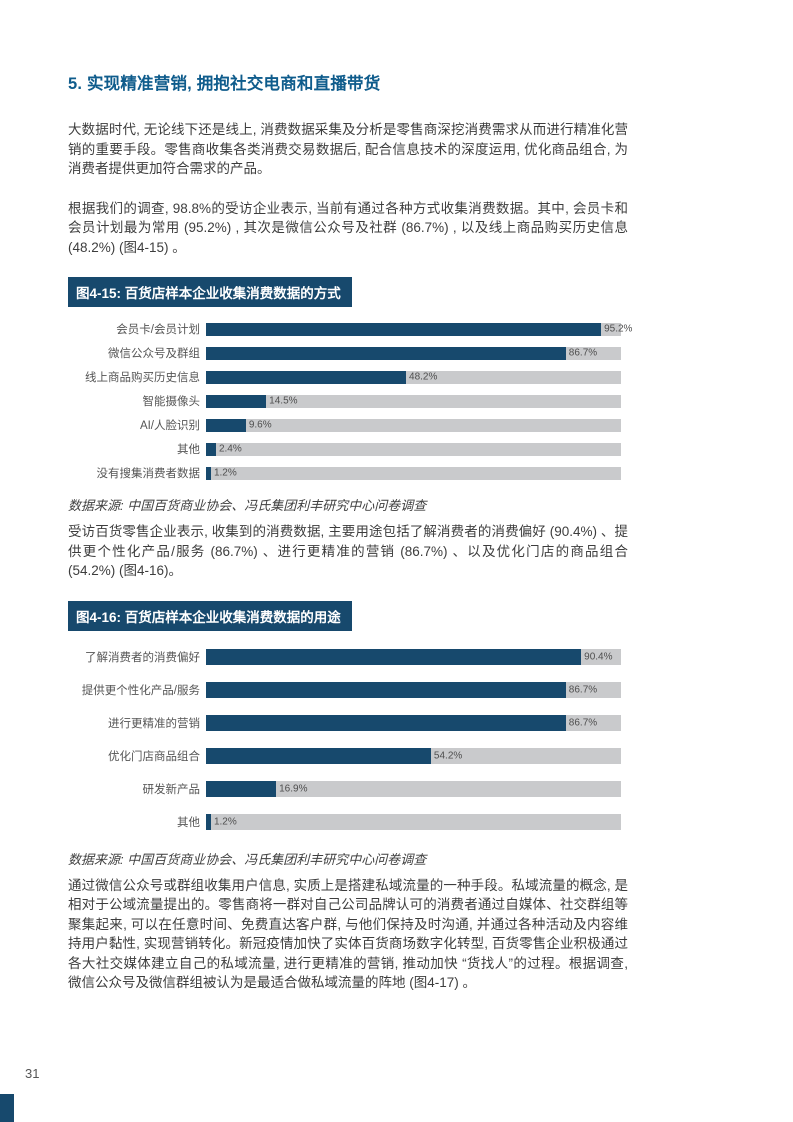 The image size is (793, 1122). I want to click on chart-row: 了解消费者的消费偏好 90.4%, so click(344, 657).